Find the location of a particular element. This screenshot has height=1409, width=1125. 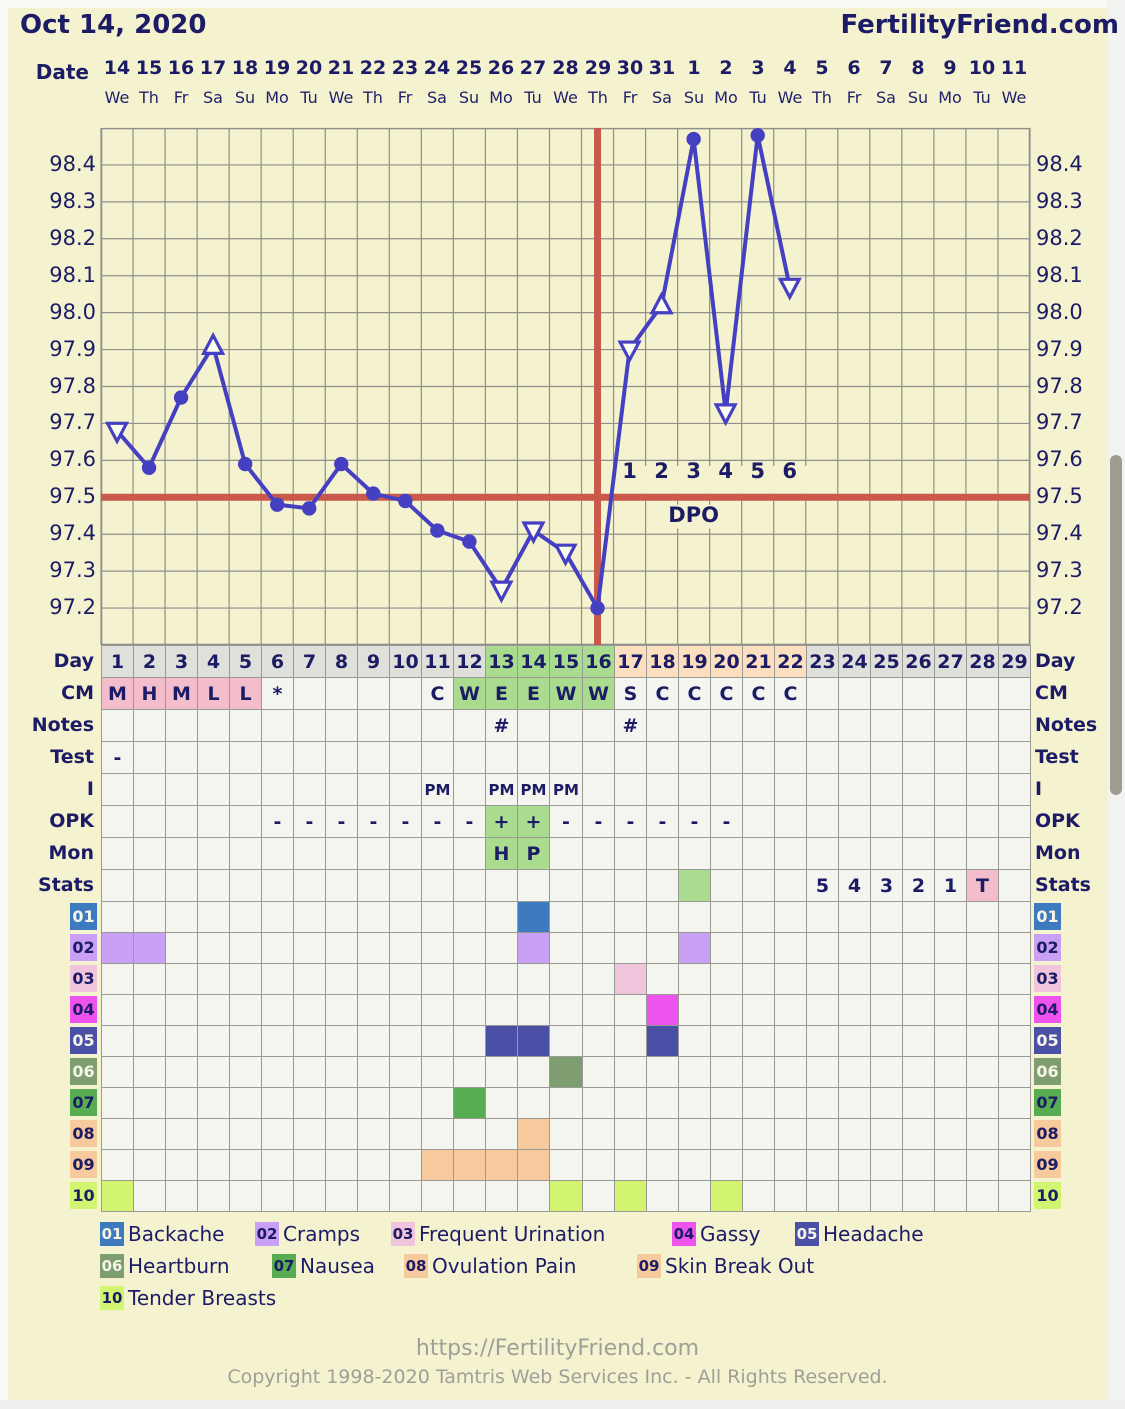

y-axis-tick-label: 97.8 is located at coordinates (1059, 386).